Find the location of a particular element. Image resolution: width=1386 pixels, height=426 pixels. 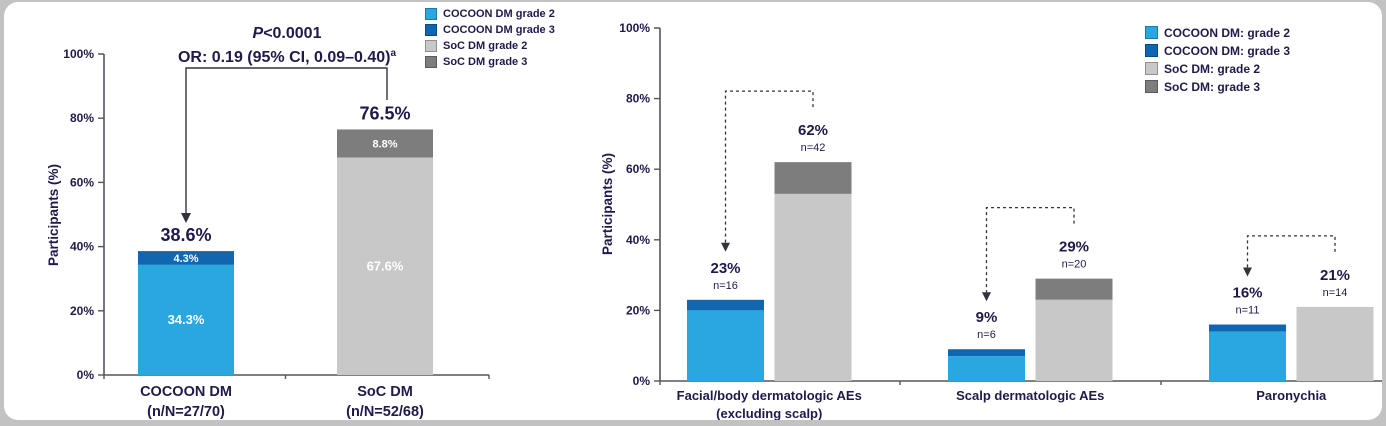

segment-value-label: 67.6% is located at coordinates (385, 265).